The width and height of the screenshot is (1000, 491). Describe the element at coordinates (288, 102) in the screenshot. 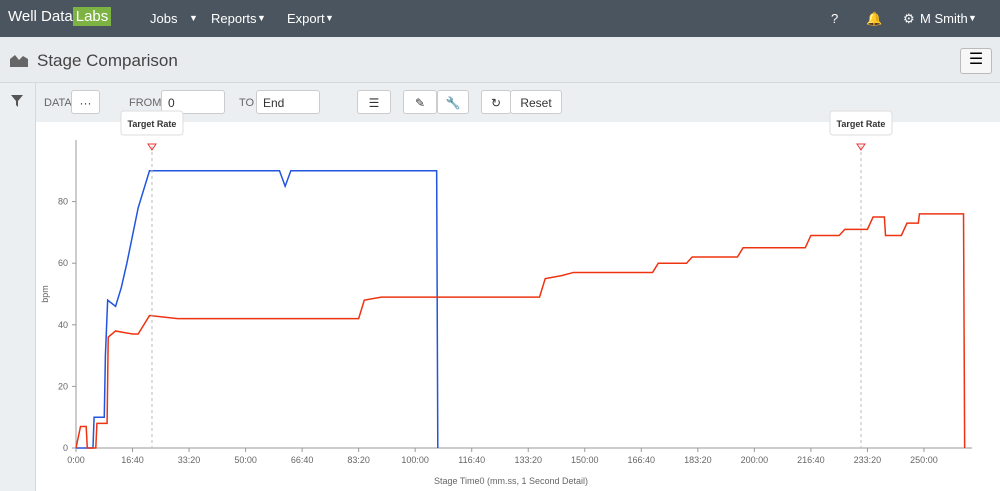

I see `to-input: End` at that location.